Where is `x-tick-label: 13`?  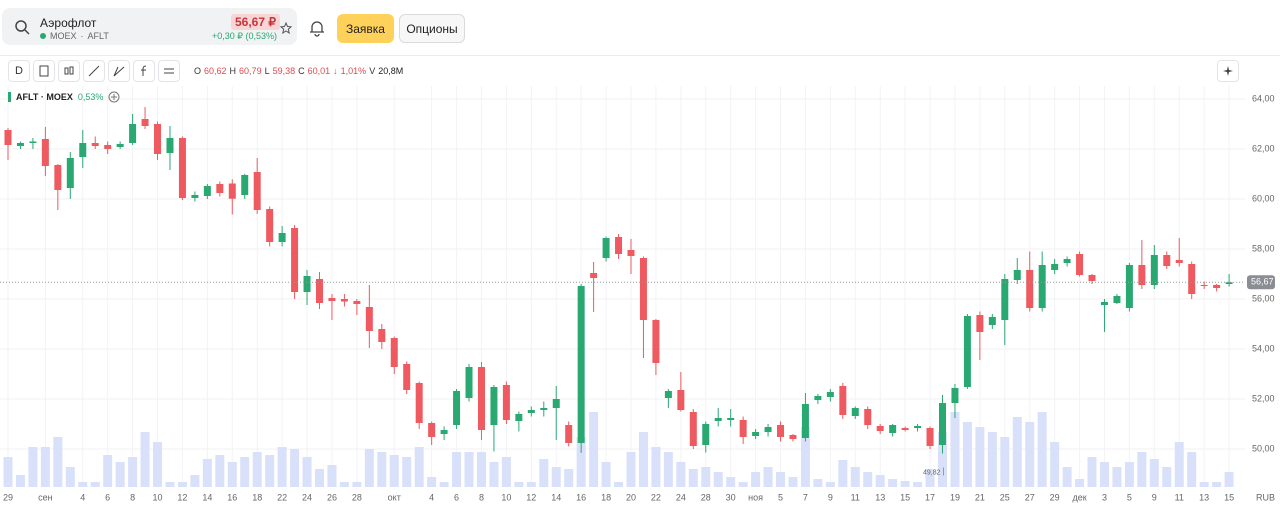 x-tick-label: 13 is located at coordinates (880, 497).